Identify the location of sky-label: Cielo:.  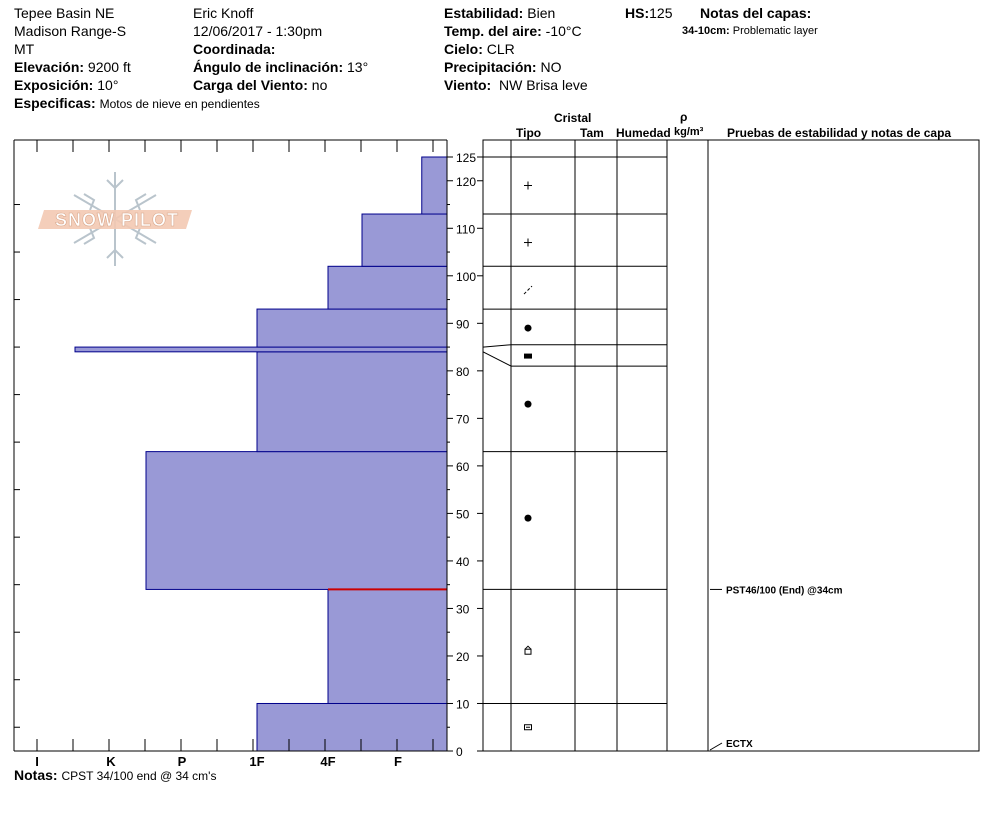
(463, 49).